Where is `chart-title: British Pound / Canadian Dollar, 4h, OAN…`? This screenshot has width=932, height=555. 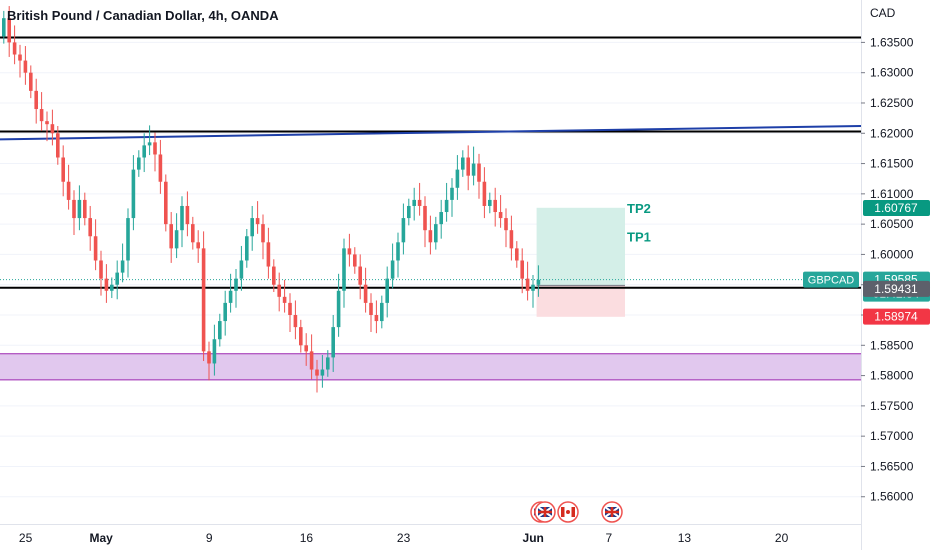
chart-title: British Pound / Canadian Dollar, 4h, OAN… is located at coordinates (143, 15).